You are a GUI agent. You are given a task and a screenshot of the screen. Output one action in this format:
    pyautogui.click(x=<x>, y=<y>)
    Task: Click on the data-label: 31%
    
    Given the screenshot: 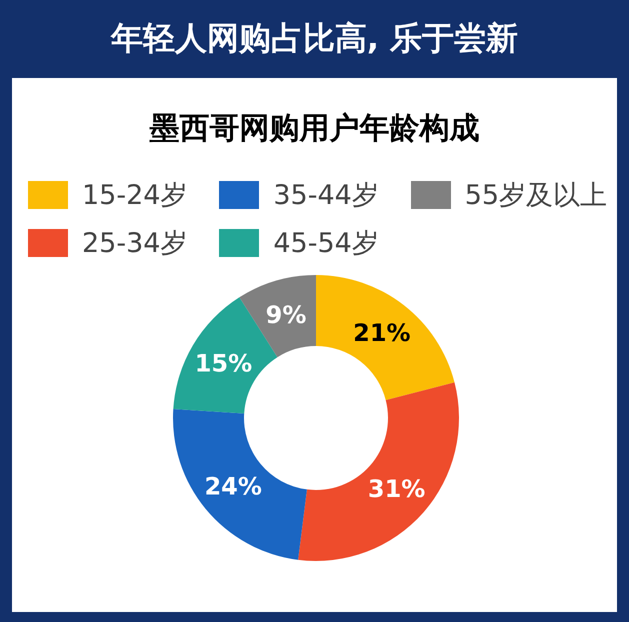 What is the action you would take?
    pyautogui.click(x=397, y=489)
    